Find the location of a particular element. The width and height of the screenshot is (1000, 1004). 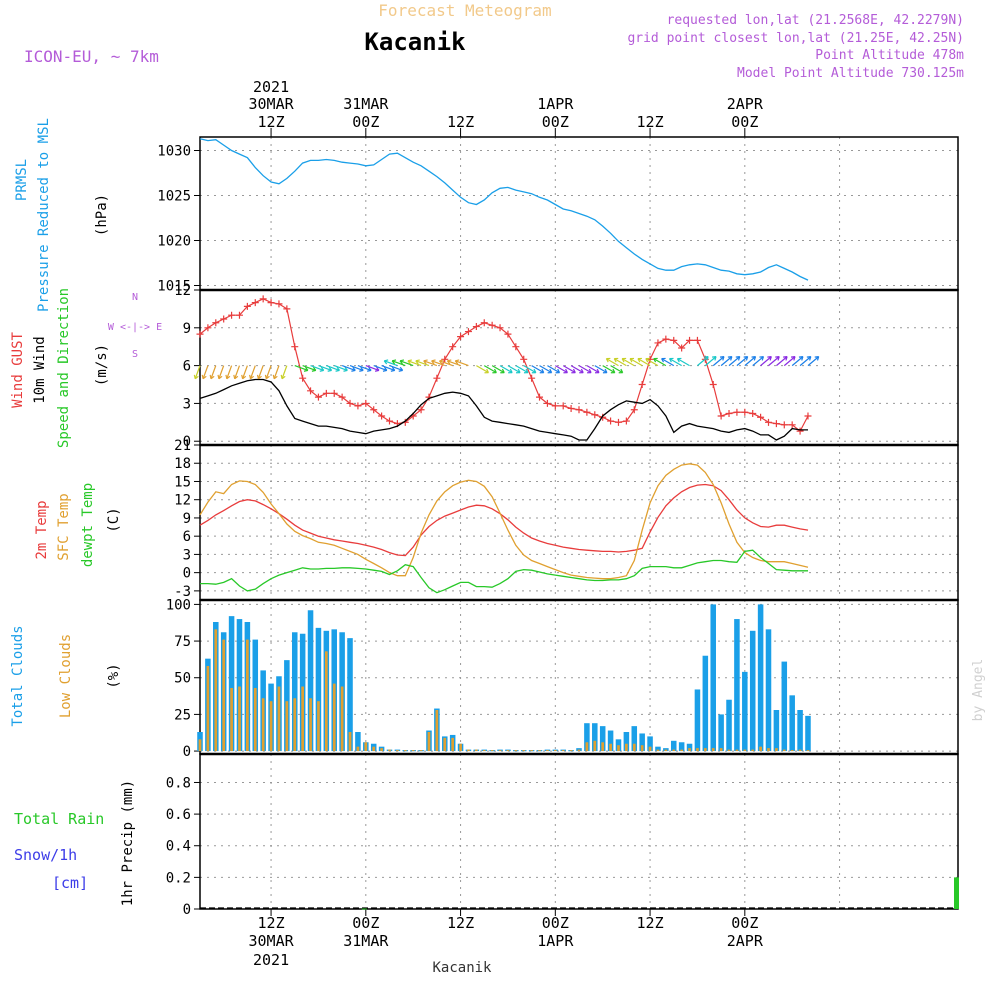

temp-unit: (C) is located at coordinates (114, 519).